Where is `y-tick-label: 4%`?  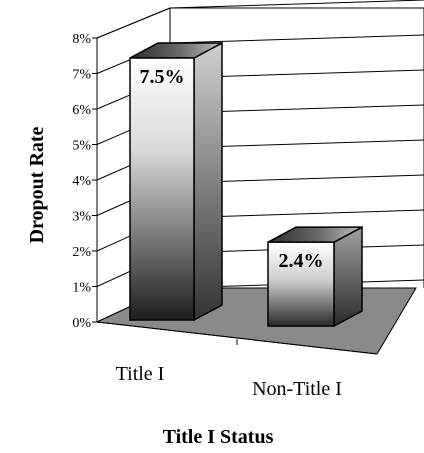
y-tick-label: 4% is located at coordinates (81, 181).